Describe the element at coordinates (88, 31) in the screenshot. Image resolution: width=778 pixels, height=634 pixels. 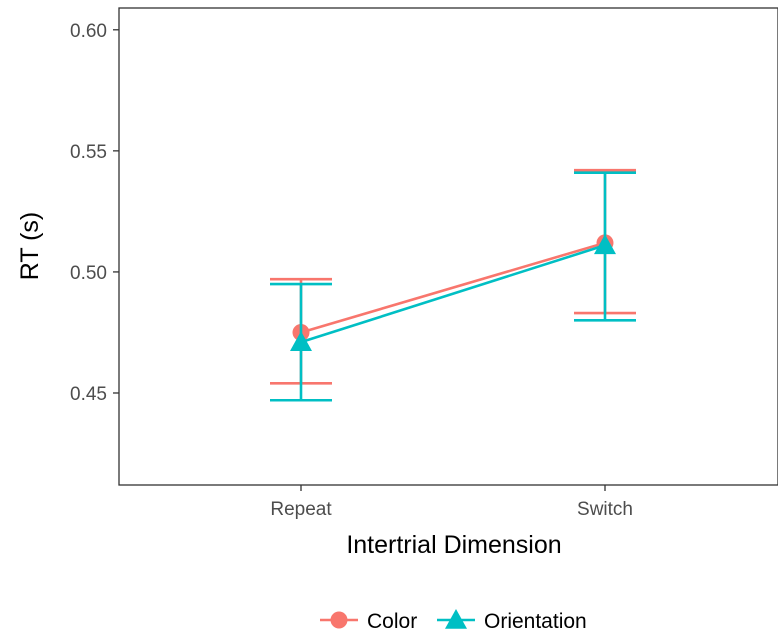
I see `y-tick-label: 0.60` at that location.